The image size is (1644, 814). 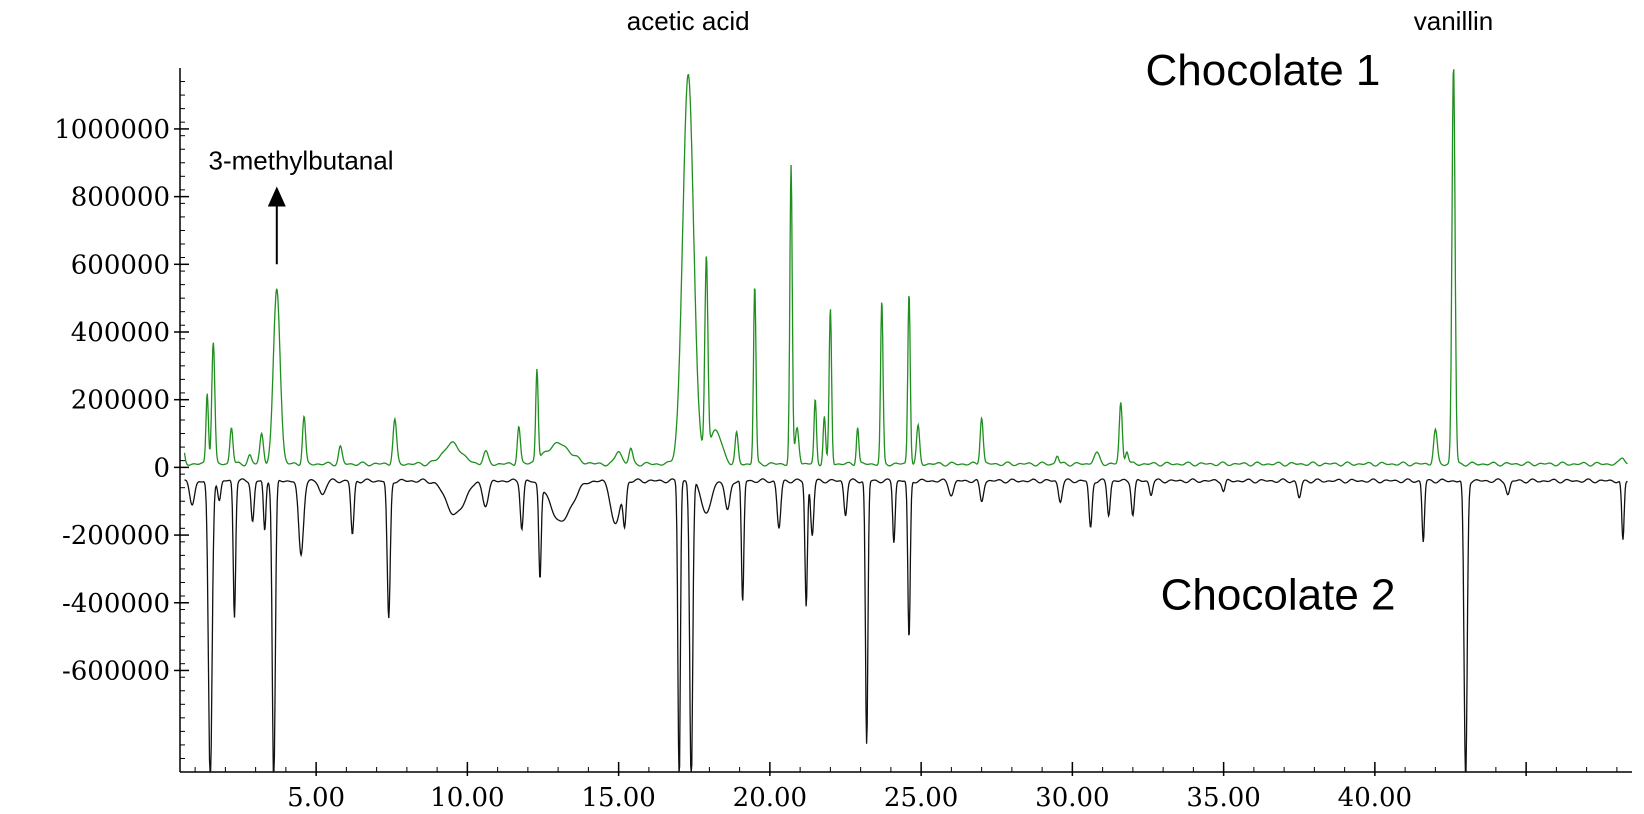 I want to click on y-tick-label: 800000, so click(x=120, y=198).